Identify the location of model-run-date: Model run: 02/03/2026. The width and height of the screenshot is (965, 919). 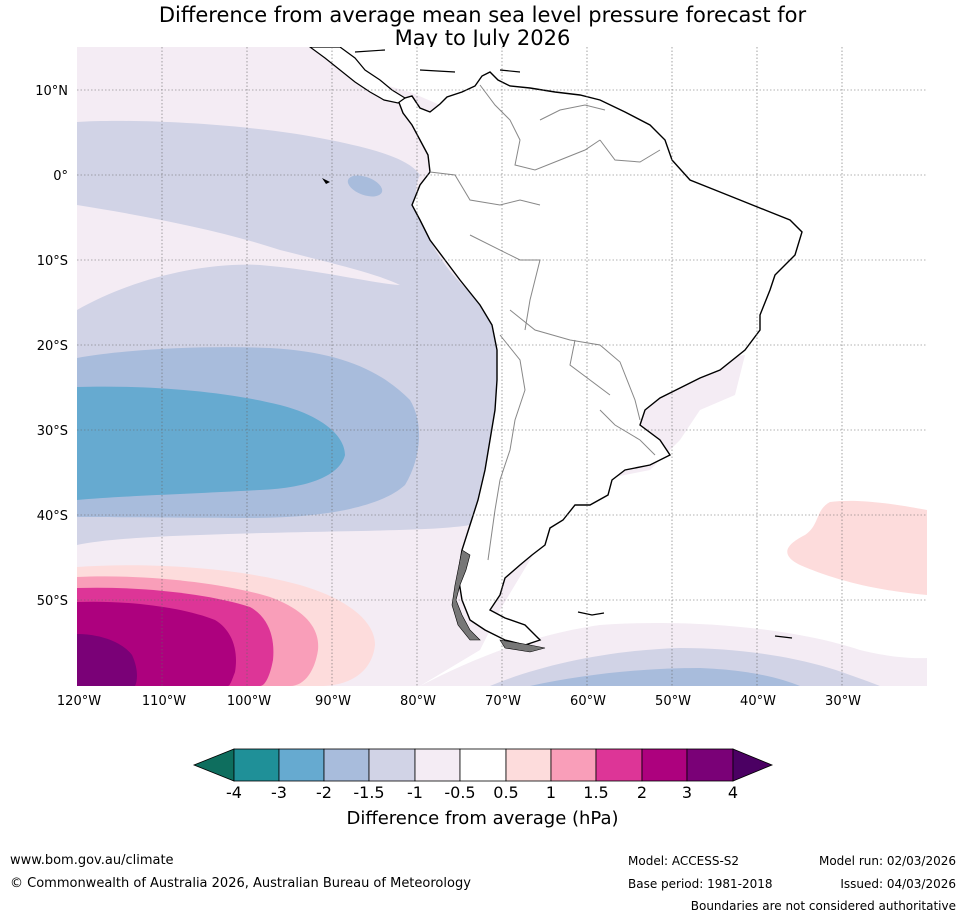
(887, 861).